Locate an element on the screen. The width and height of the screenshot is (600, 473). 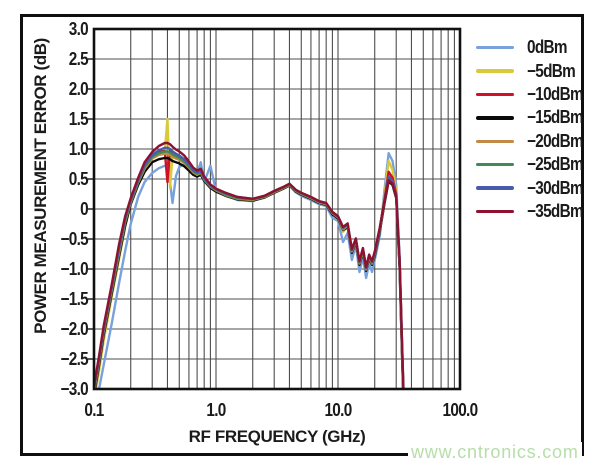
y-tick-label: −3.0 is located at coordinates (74, 389).